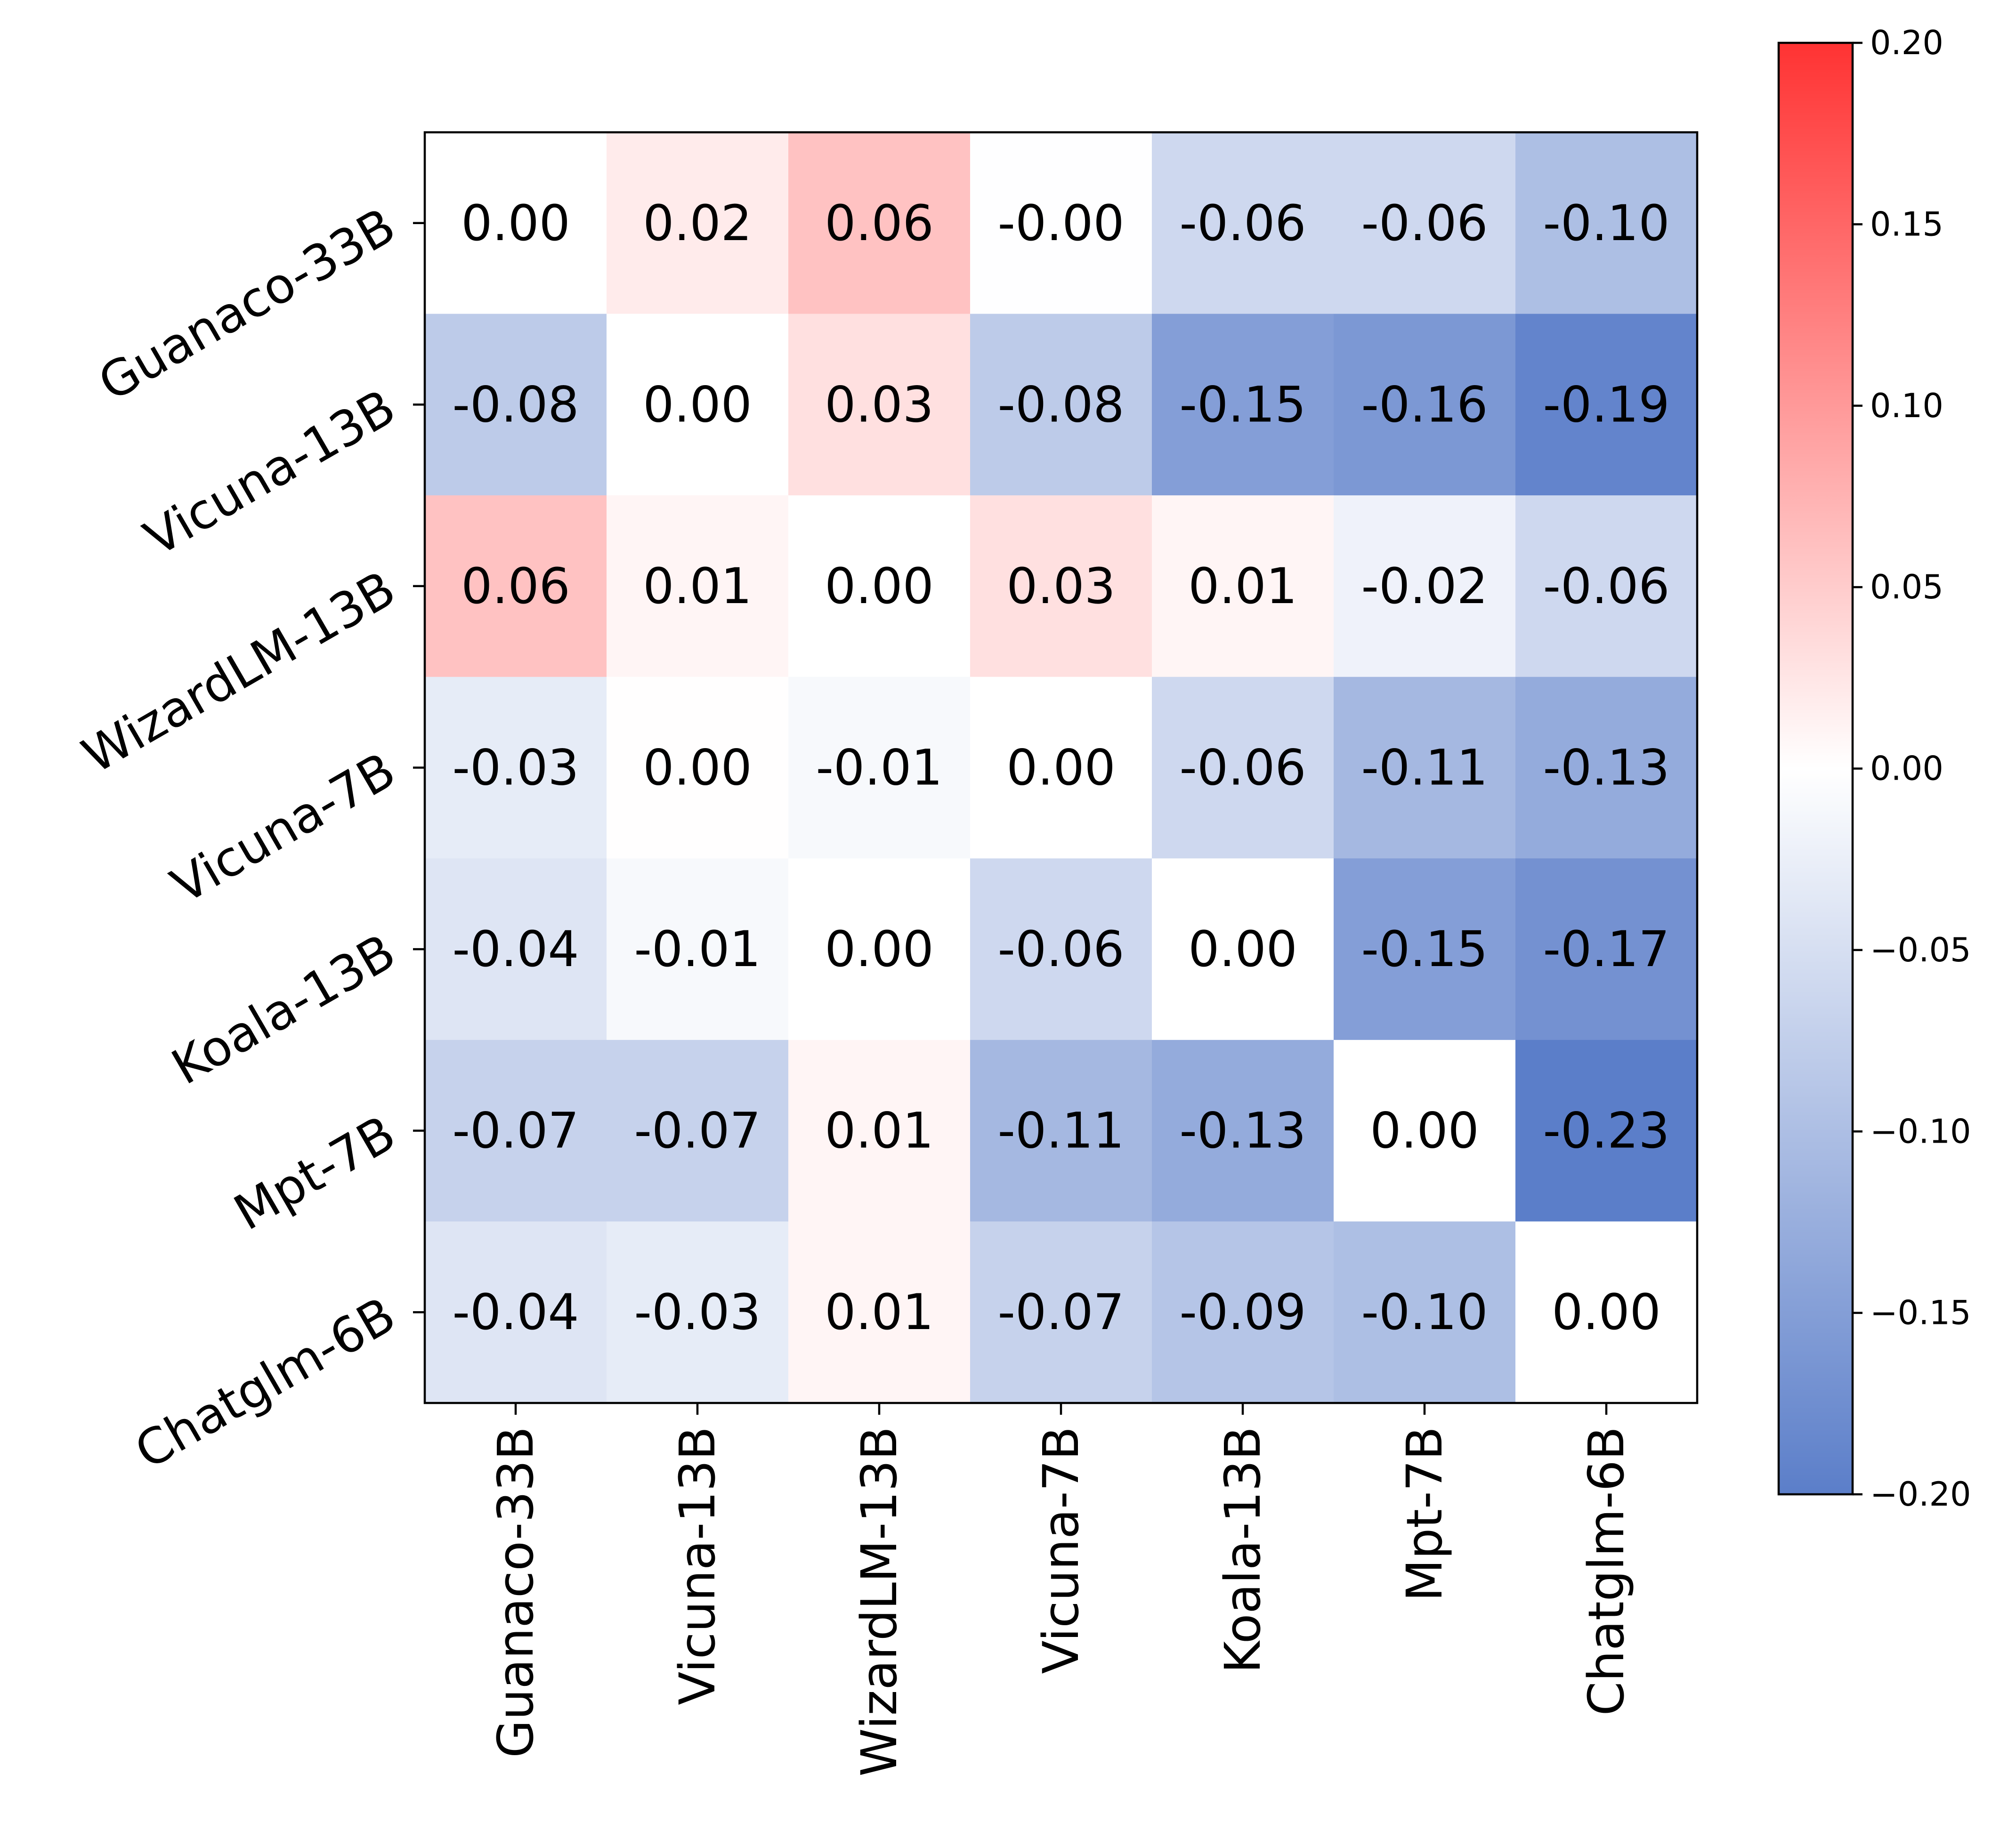 The width and height of the screenshot is (2016, 1846). Describe the element at coordinates (247, 305) in the screenshot. I see `y-tick-label: Guanaco-33B` at that location.